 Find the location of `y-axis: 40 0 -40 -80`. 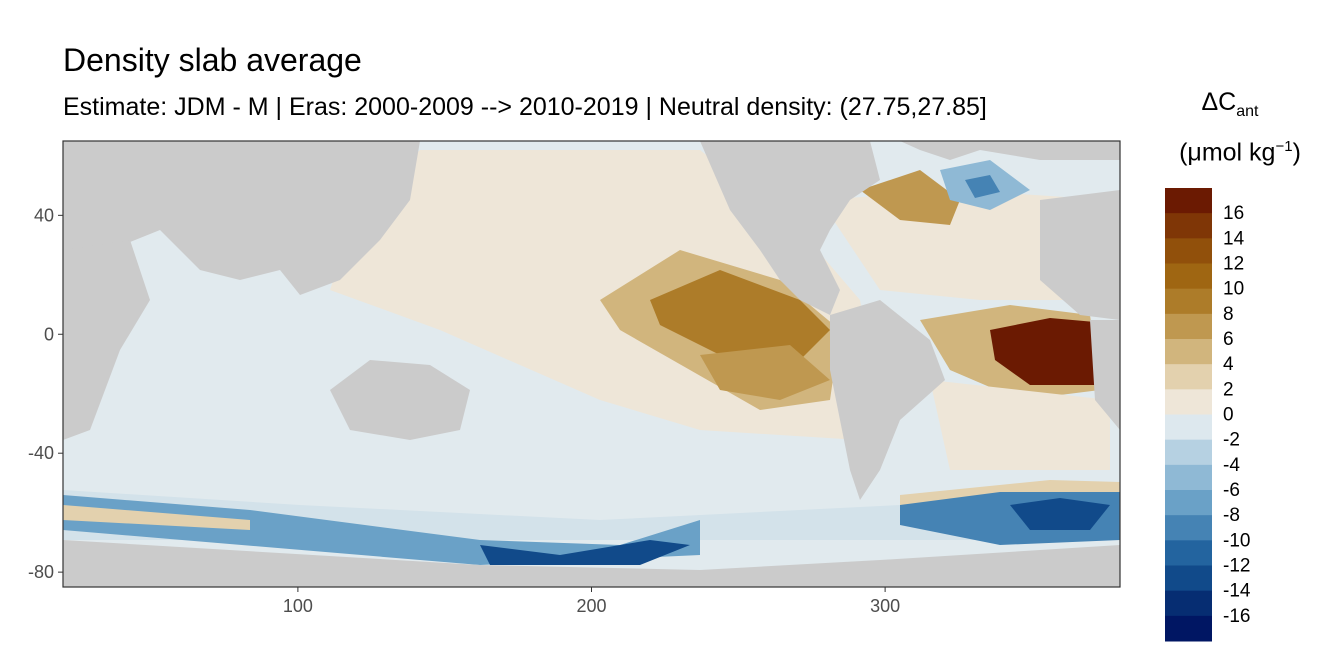

y-axis: 40 0 -40 -80 is located at coordinates (45, 393).